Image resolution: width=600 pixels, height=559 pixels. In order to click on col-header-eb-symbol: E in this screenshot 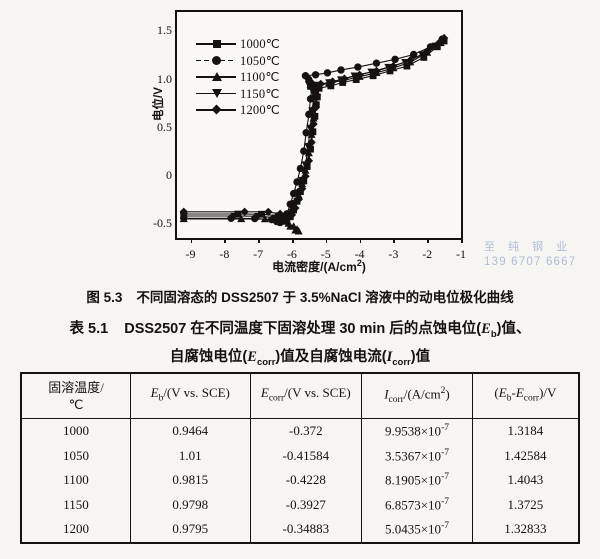, I will do `click(154, 393)`.